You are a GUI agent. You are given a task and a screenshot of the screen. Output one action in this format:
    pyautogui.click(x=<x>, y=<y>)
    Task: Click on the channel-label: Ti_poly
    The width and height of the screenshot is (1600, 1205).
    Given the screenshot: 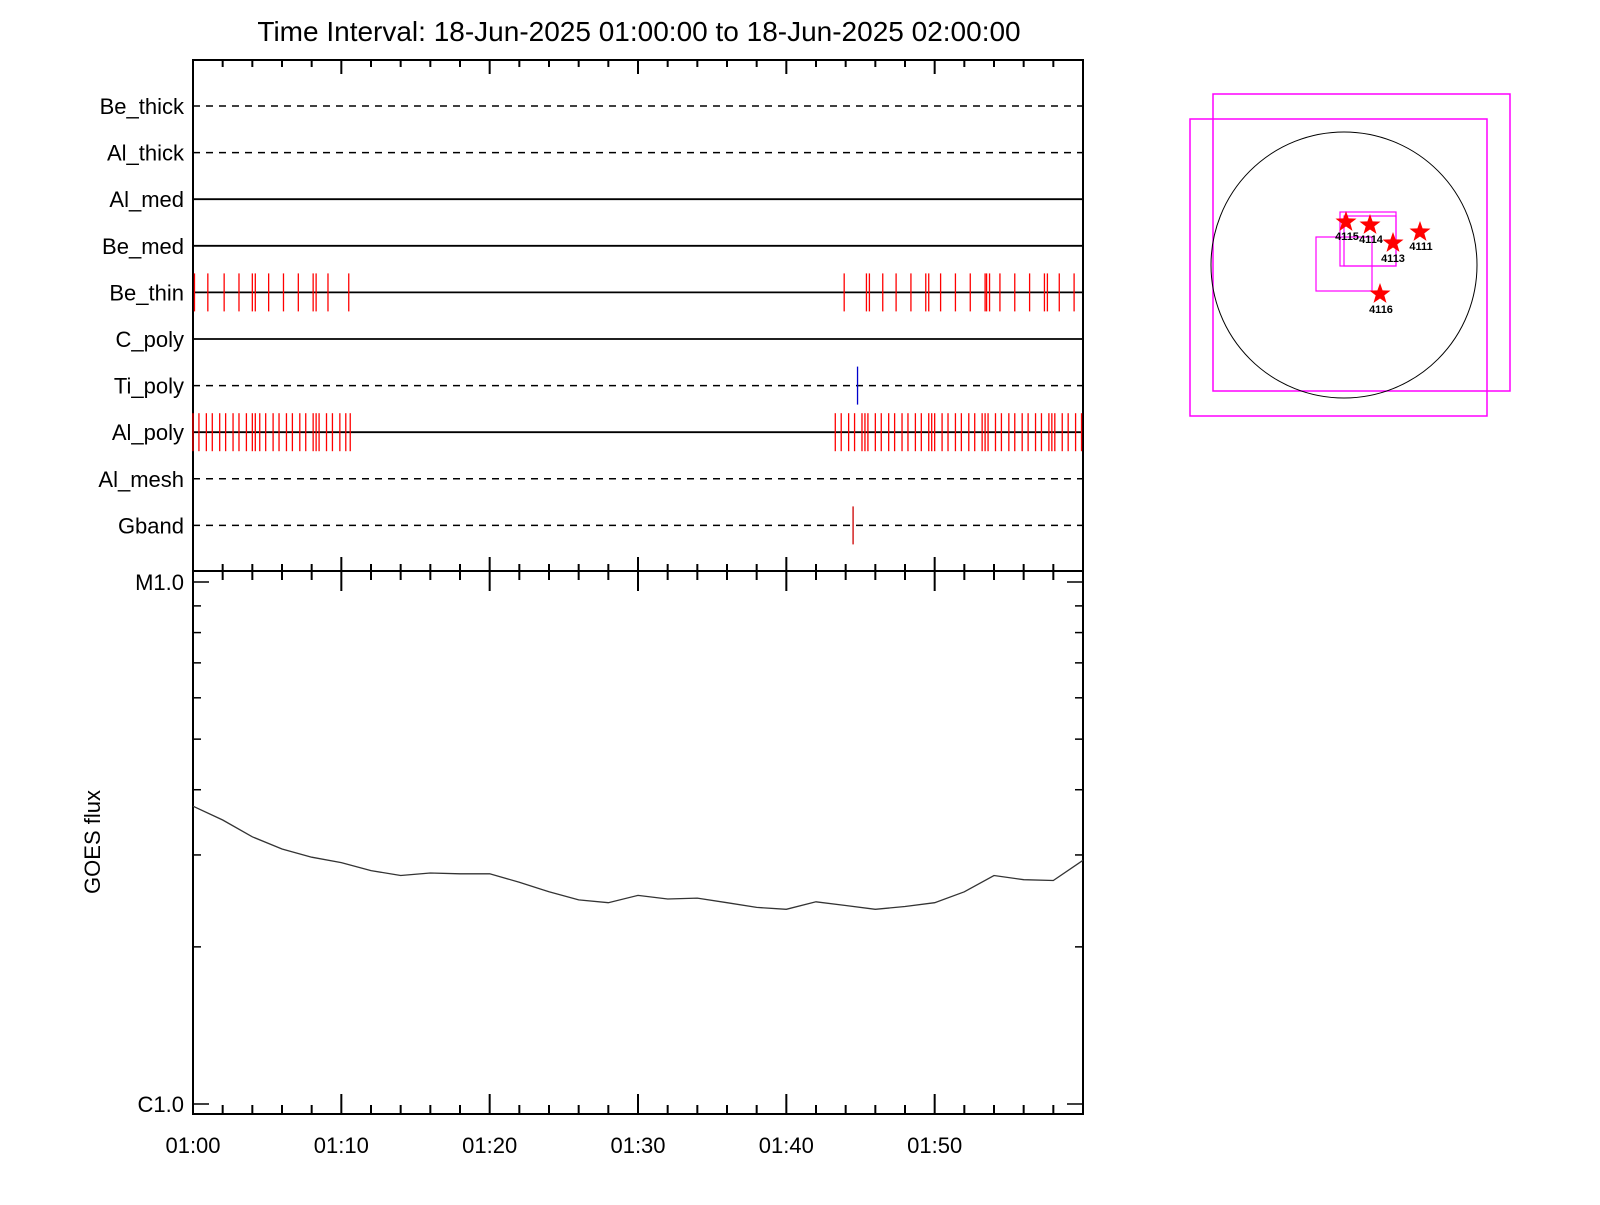 What is the action you would take?
    pyautogui.click(x=149, y=386)
    